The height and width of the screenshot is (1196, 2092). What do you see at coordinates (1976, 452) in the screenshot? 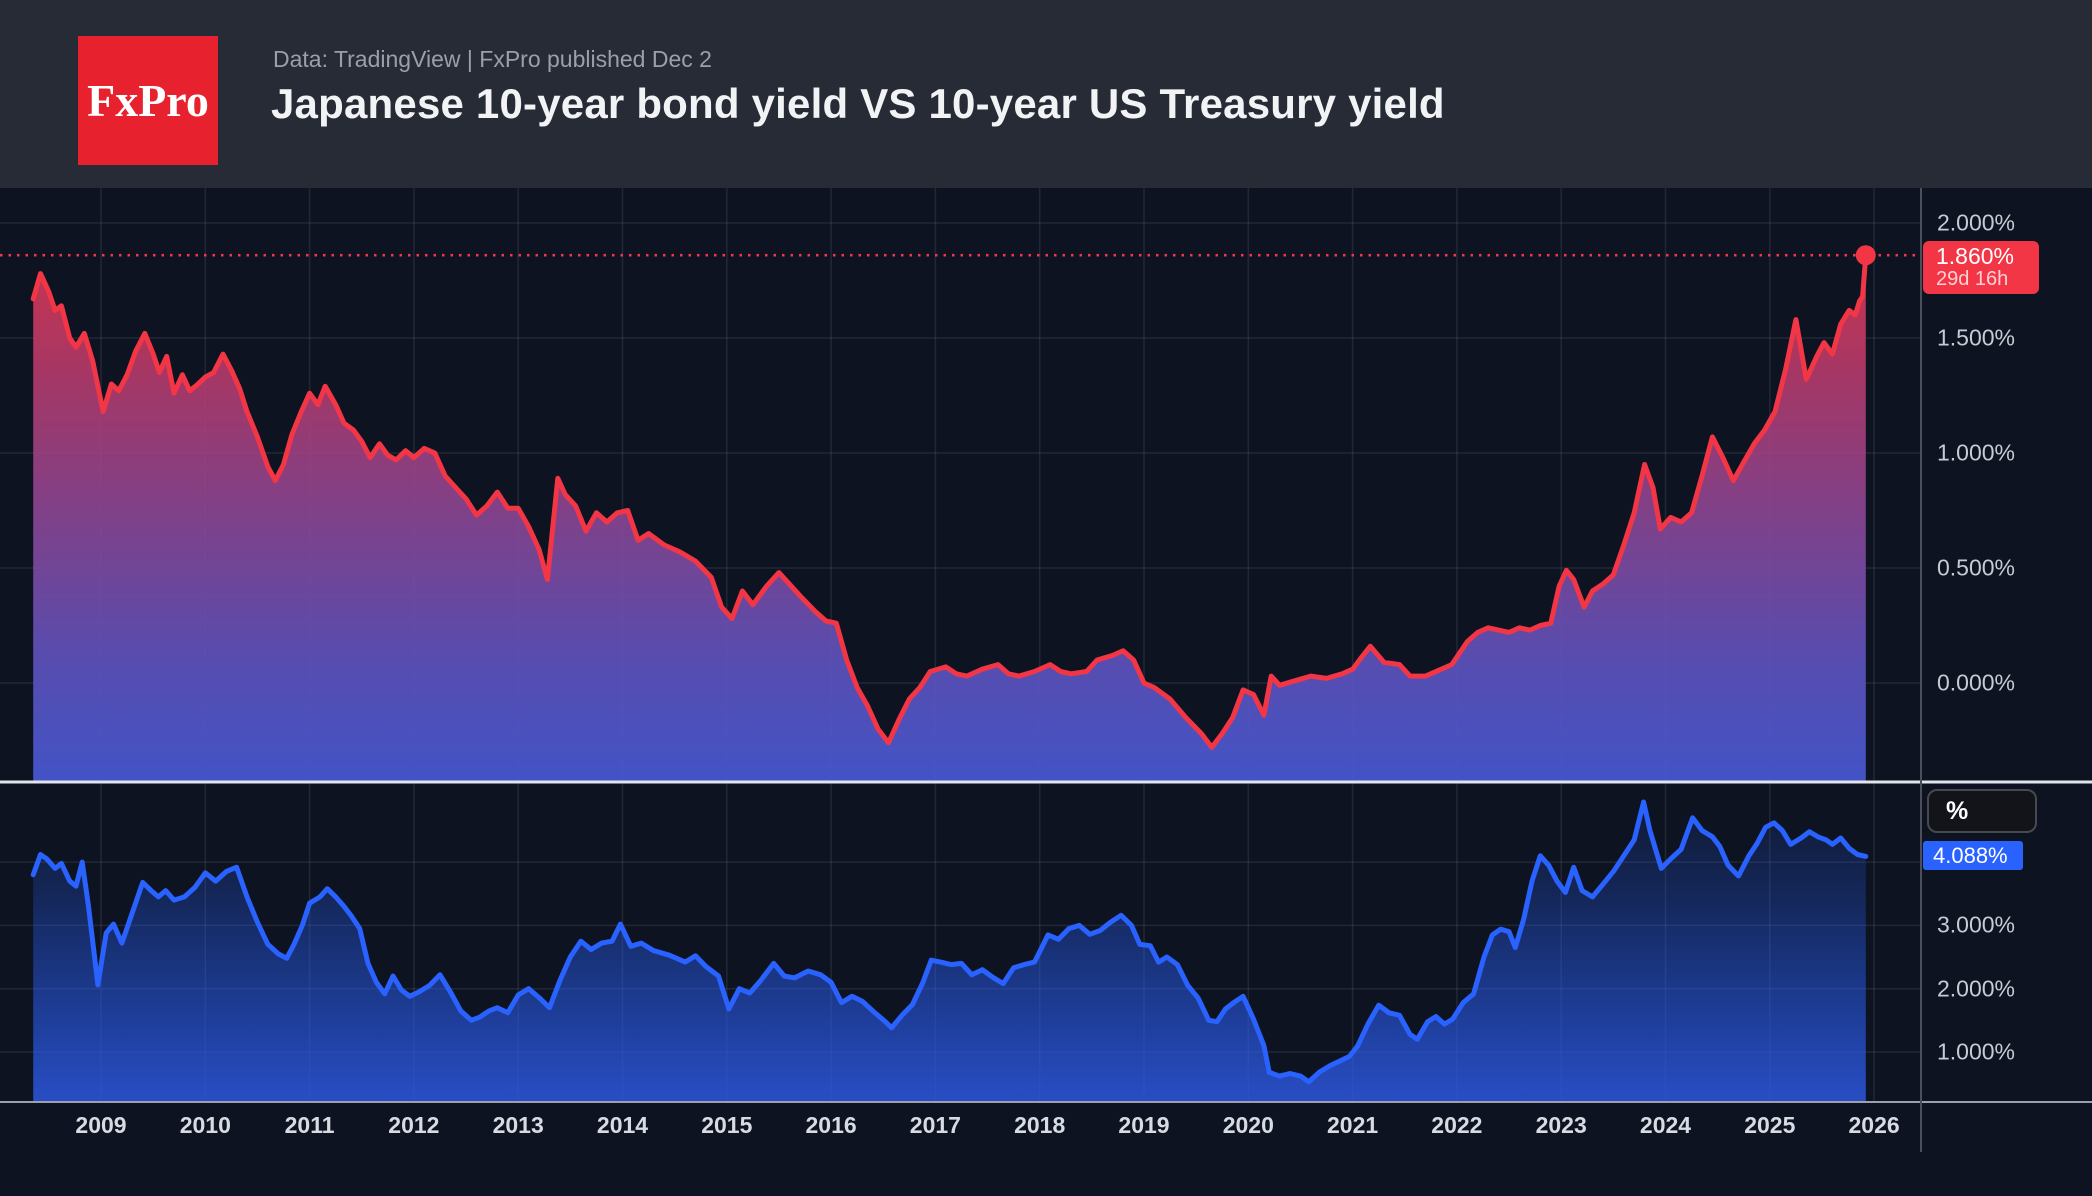
I see `price-tick-top: 1.000%` at bounding box center [1976, 452].